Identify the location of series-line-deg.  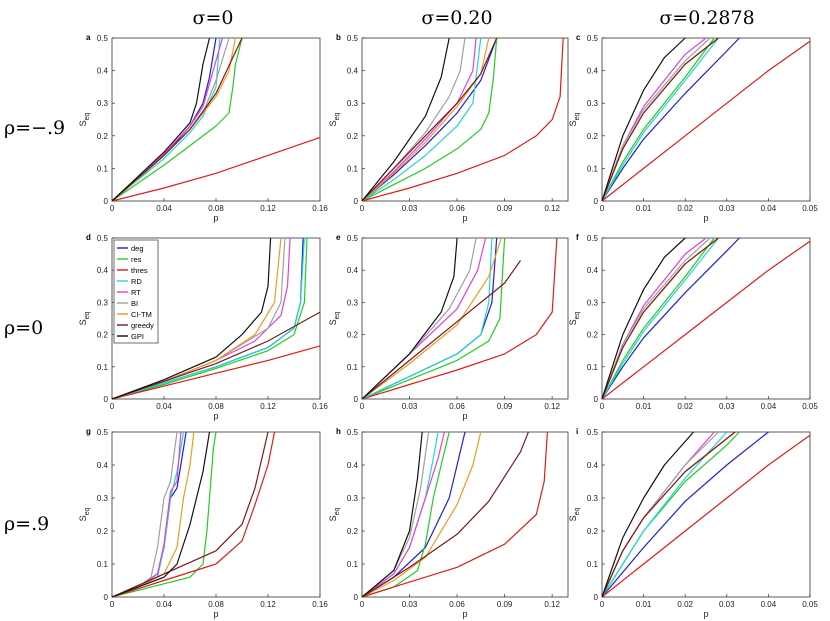
(429, 119).